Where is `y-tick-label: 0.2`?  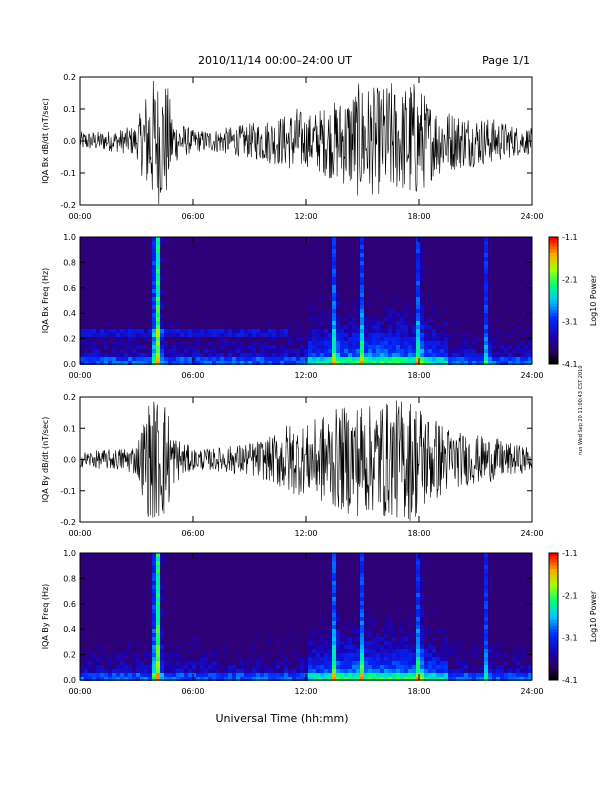 y-tick-label: 0.2 is located at coordinates (69, 397).